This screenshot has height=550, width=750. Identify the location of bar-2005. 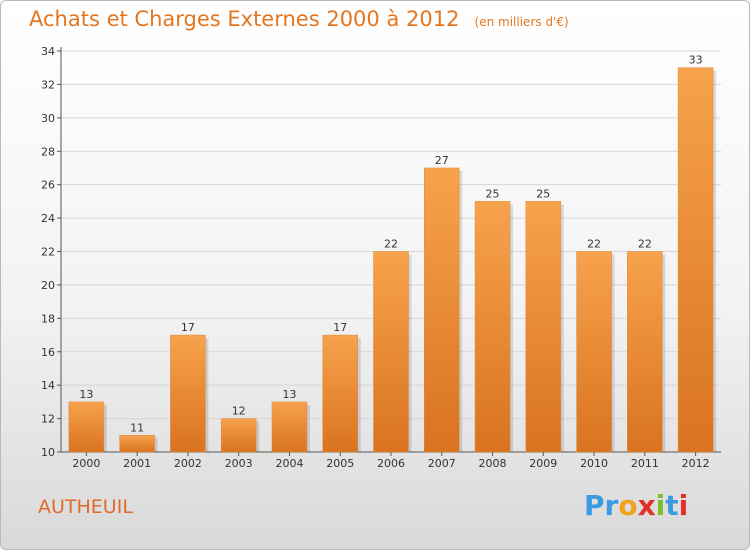
(340, 393).